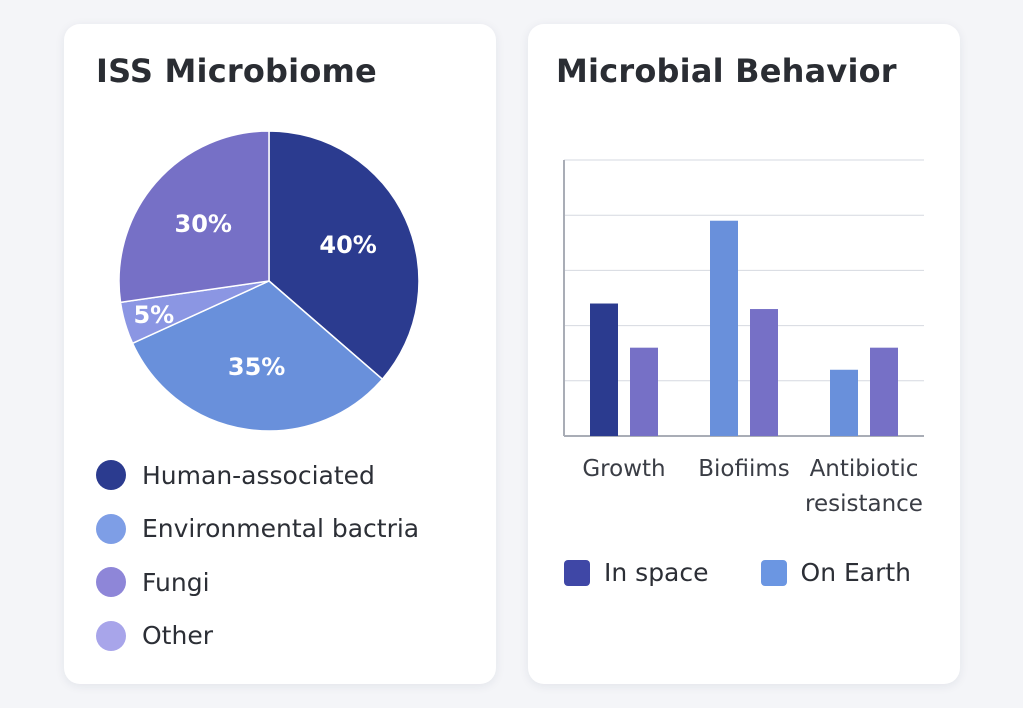 This screenshot has width=1023, height=708. Describe the element at coordinates (176, 582) in the screenshot. I see `legend-label: Fungi` at that location.